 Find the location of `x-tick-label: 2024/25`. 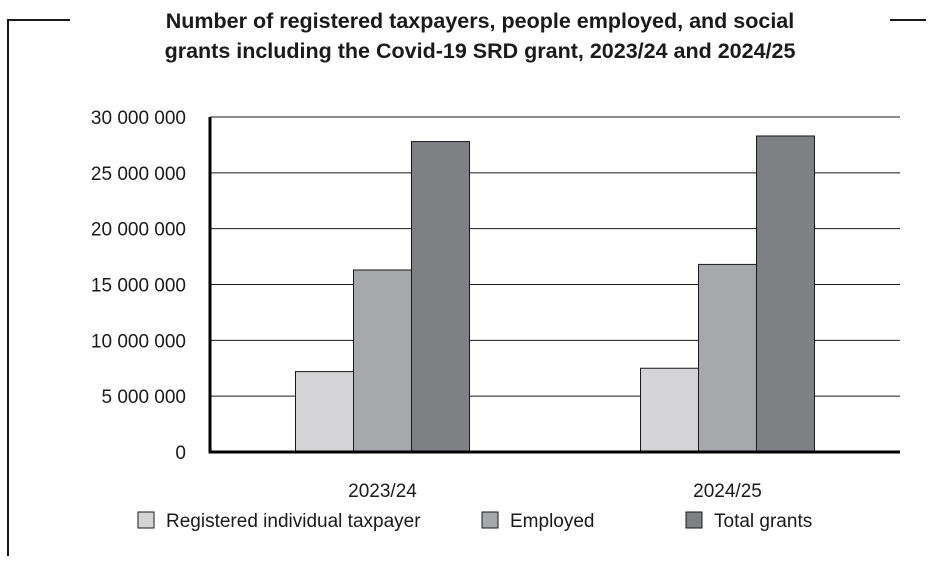

x-tick-label: 2024/25 is located at coordinates (727, 491).